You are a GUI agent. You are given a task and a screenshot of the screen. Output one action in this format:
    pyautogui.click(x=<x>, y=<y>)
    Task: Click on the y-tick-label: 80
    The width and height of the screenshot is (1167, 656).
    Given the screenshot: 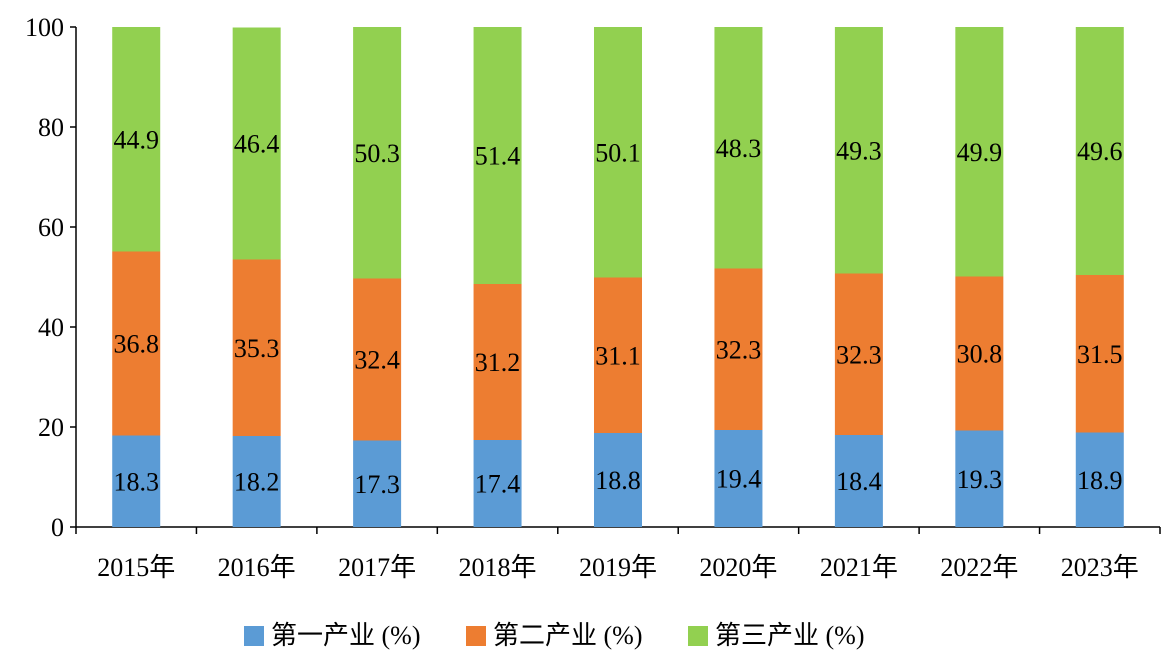 What is the action you would take?
    pyautogui.click(x=51, y=127)
    